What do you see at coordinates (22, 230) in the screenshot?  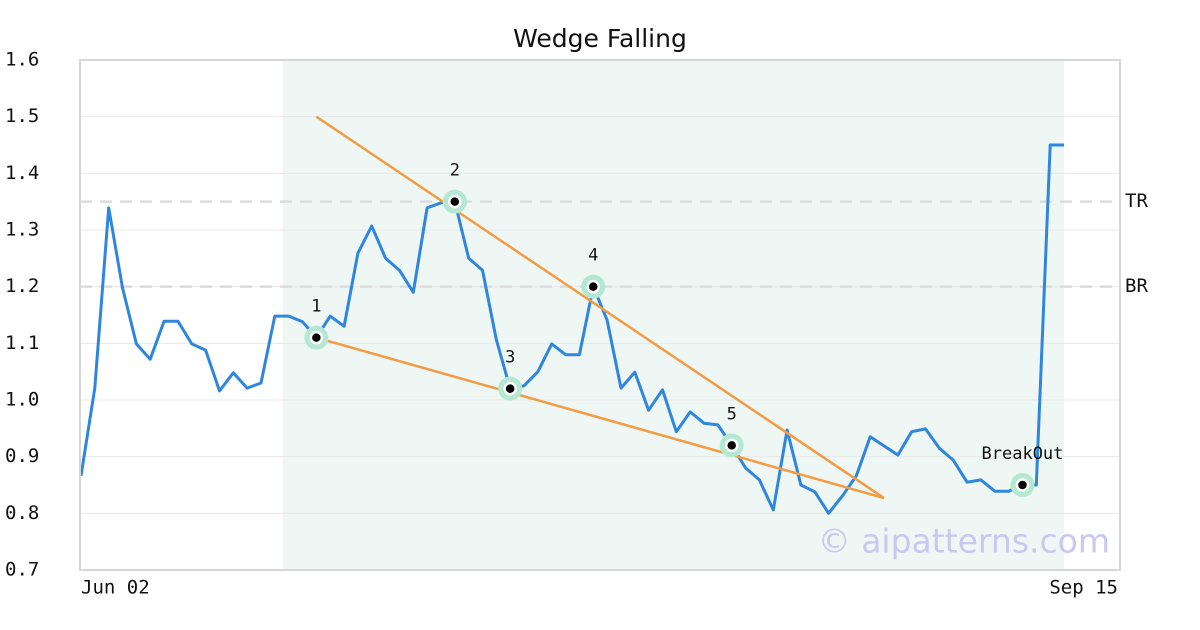 I see `y-tick-label: 1.3` at bounding box center [22, 230].